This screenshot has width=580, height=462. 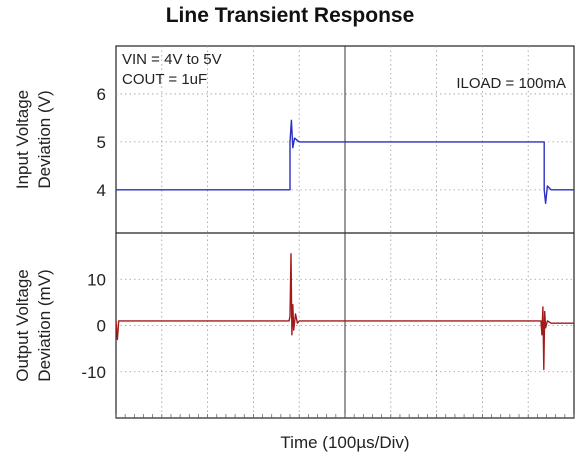 I want to click on series-line-input-voltage, so click(x=345, y=162).